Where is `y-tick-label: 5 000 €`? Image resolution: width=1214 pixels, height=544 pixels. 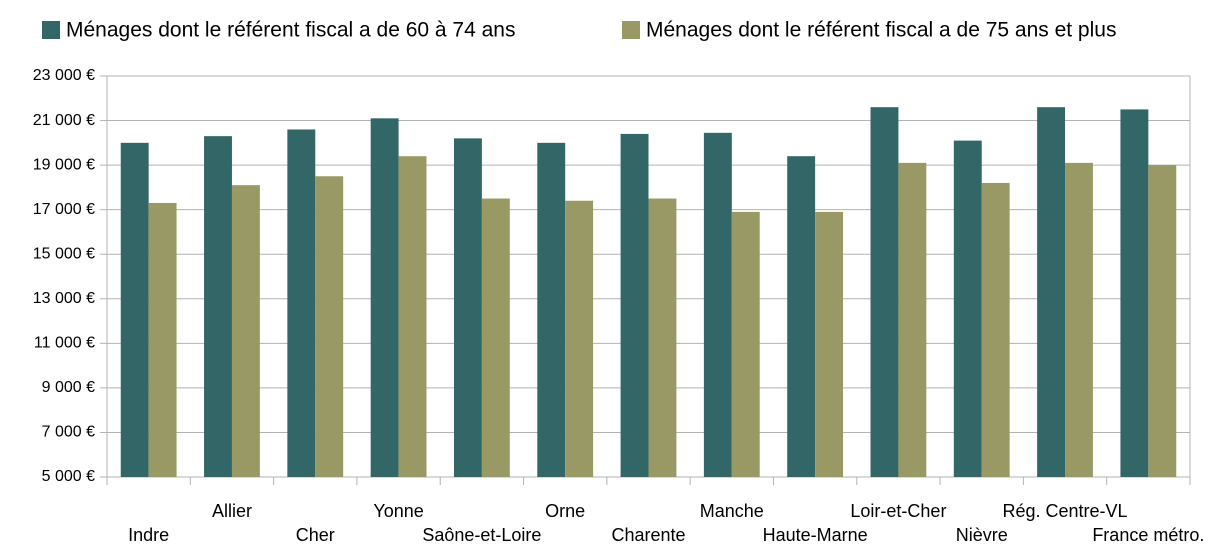 y-tick-label: 5 000 € is located at coordinates (68, 476).